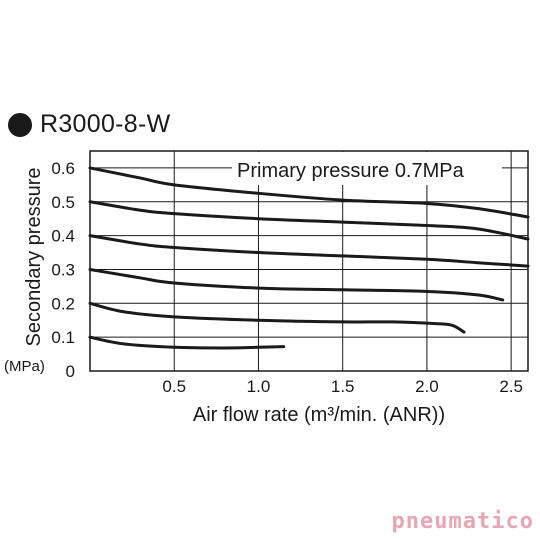  I want to click on y-tick-label: 0.2, so click(63, 303).